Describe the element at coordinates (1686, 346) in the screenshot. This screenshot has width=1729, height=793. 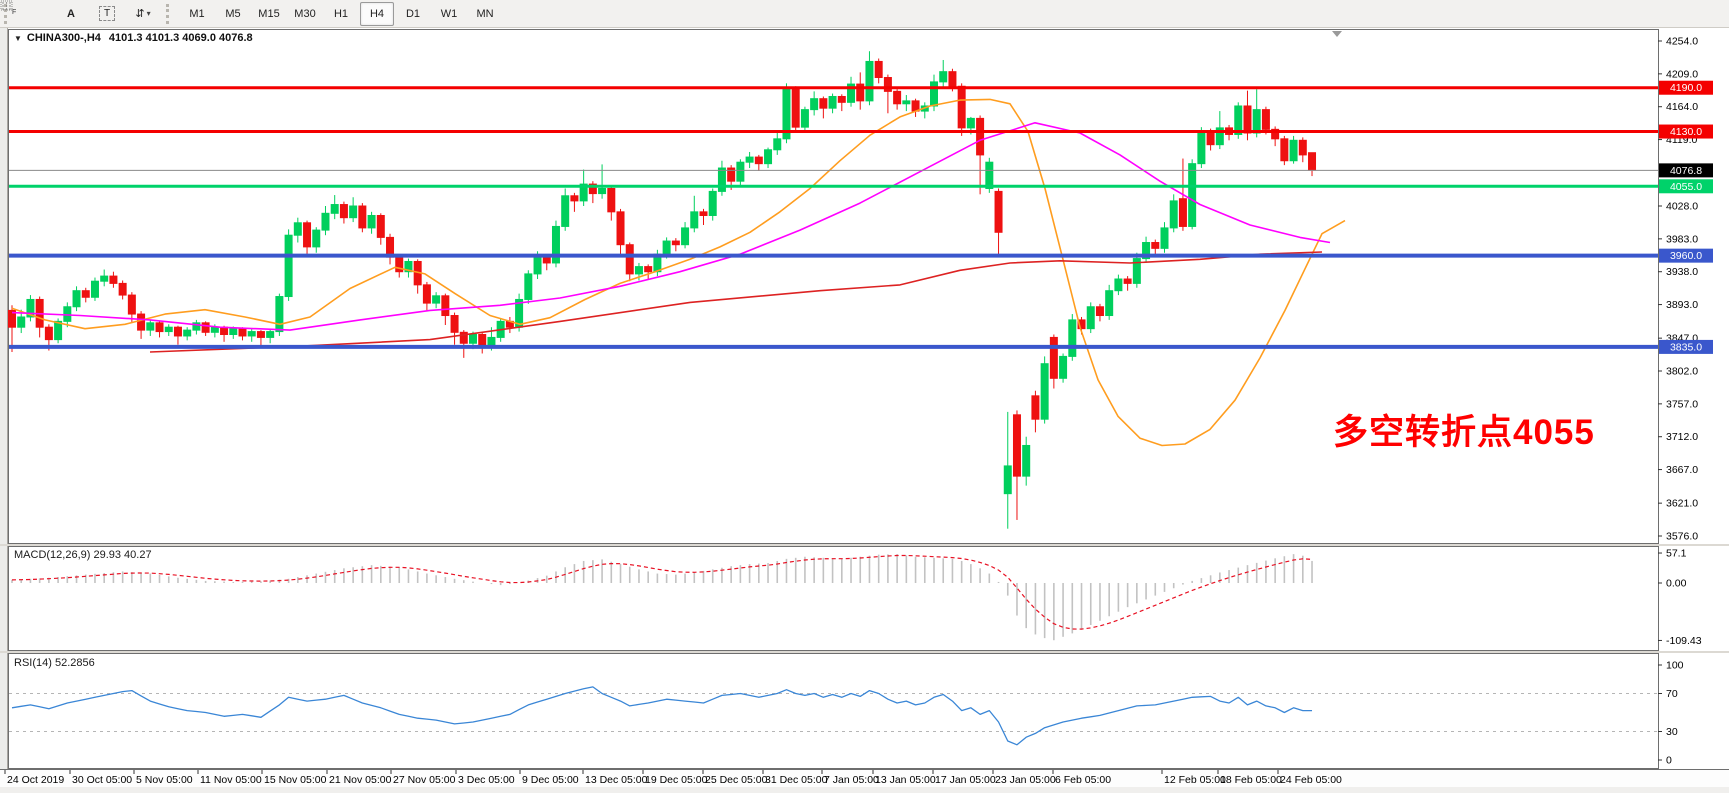
I see `price-tag-3835.0: 3835.0` at that location.